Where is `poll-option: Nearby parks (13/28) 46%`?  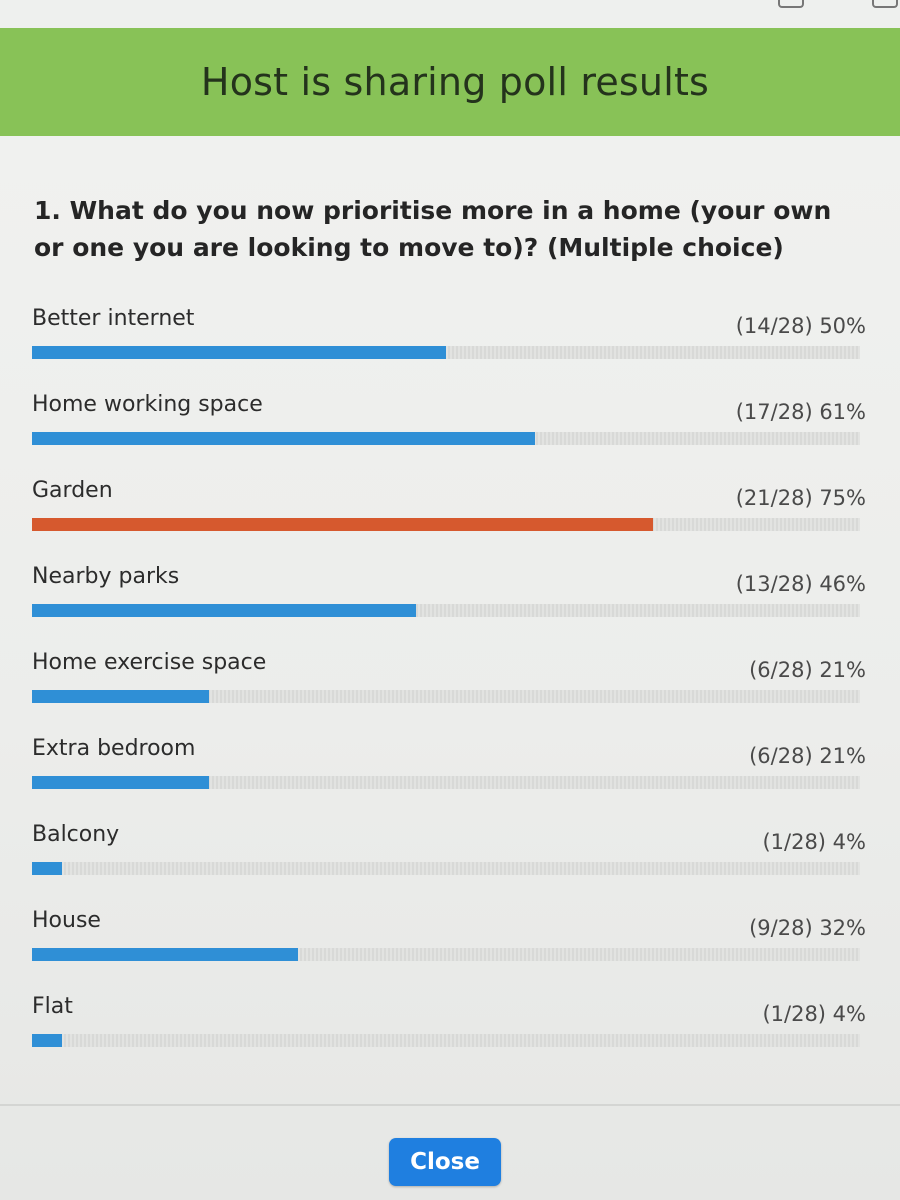 poll-option: Nearby parks (13/28) 46% is located at coordinates (449, 603).